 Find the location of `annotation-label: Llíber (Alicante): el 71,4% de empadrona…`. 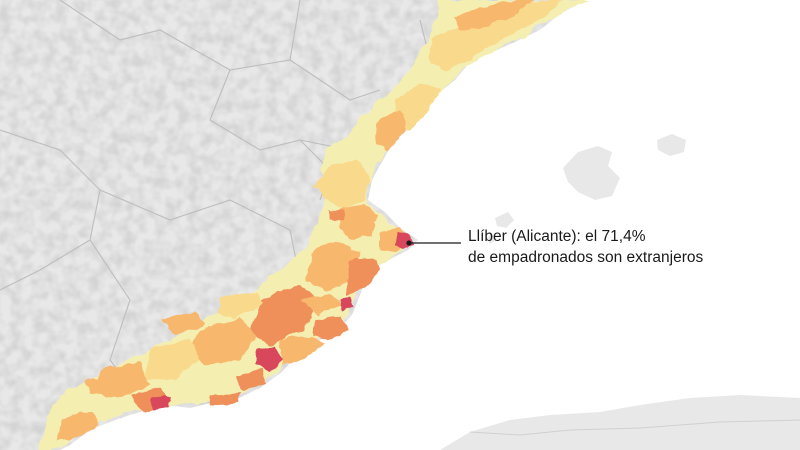

annotation-label: Llíber (Alicante): el 71,4% de empadrona… is located at coordinates (585, 247).